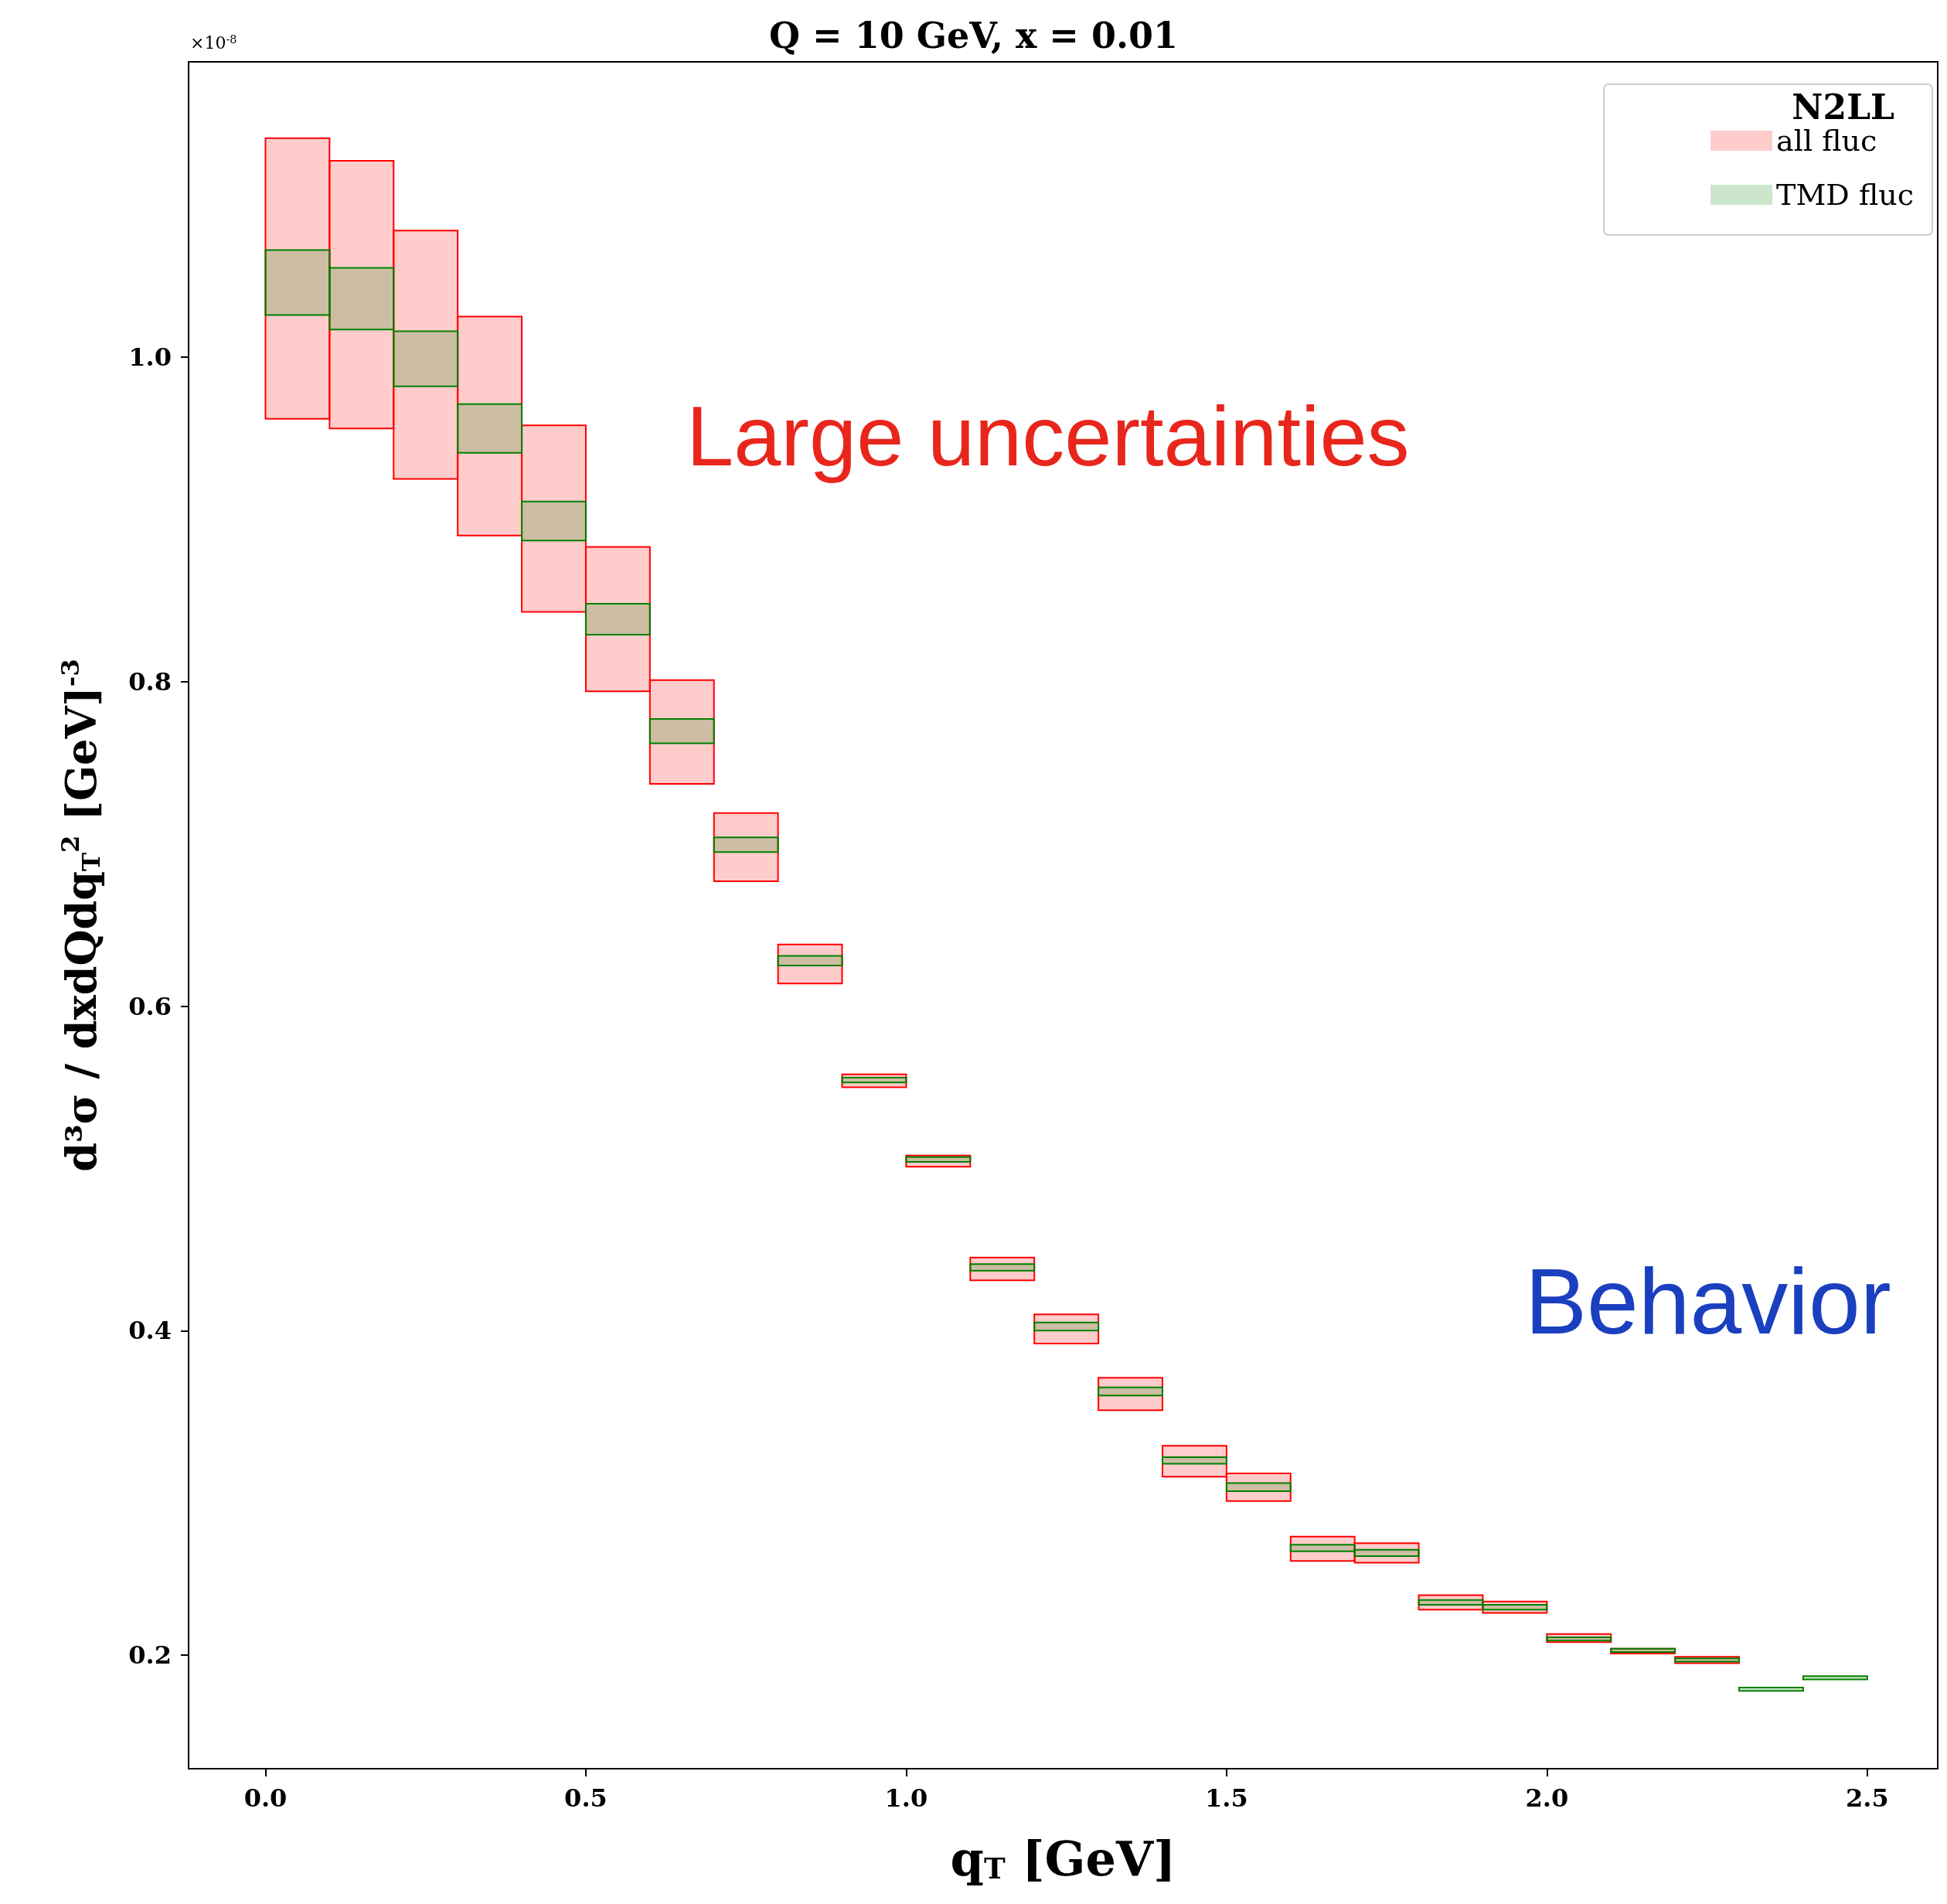  What do you see at coordinates (150, 1655) in the screenshot?
I see `y-tick-label: 0.2` at bounding box center [150, 1655].